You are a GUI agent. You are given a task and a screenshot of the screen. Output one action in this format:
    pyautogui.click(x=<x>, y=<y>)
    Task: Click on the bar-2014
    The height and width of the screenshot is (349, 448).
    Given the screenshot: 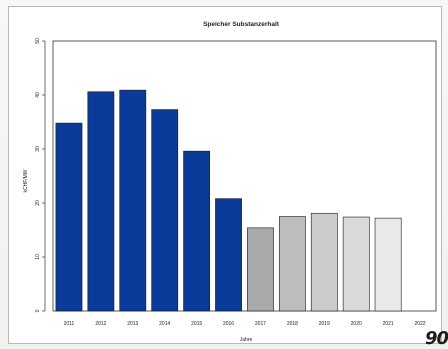 What is the action you would take?
    pyautogui.click(x=165, y=210)
    